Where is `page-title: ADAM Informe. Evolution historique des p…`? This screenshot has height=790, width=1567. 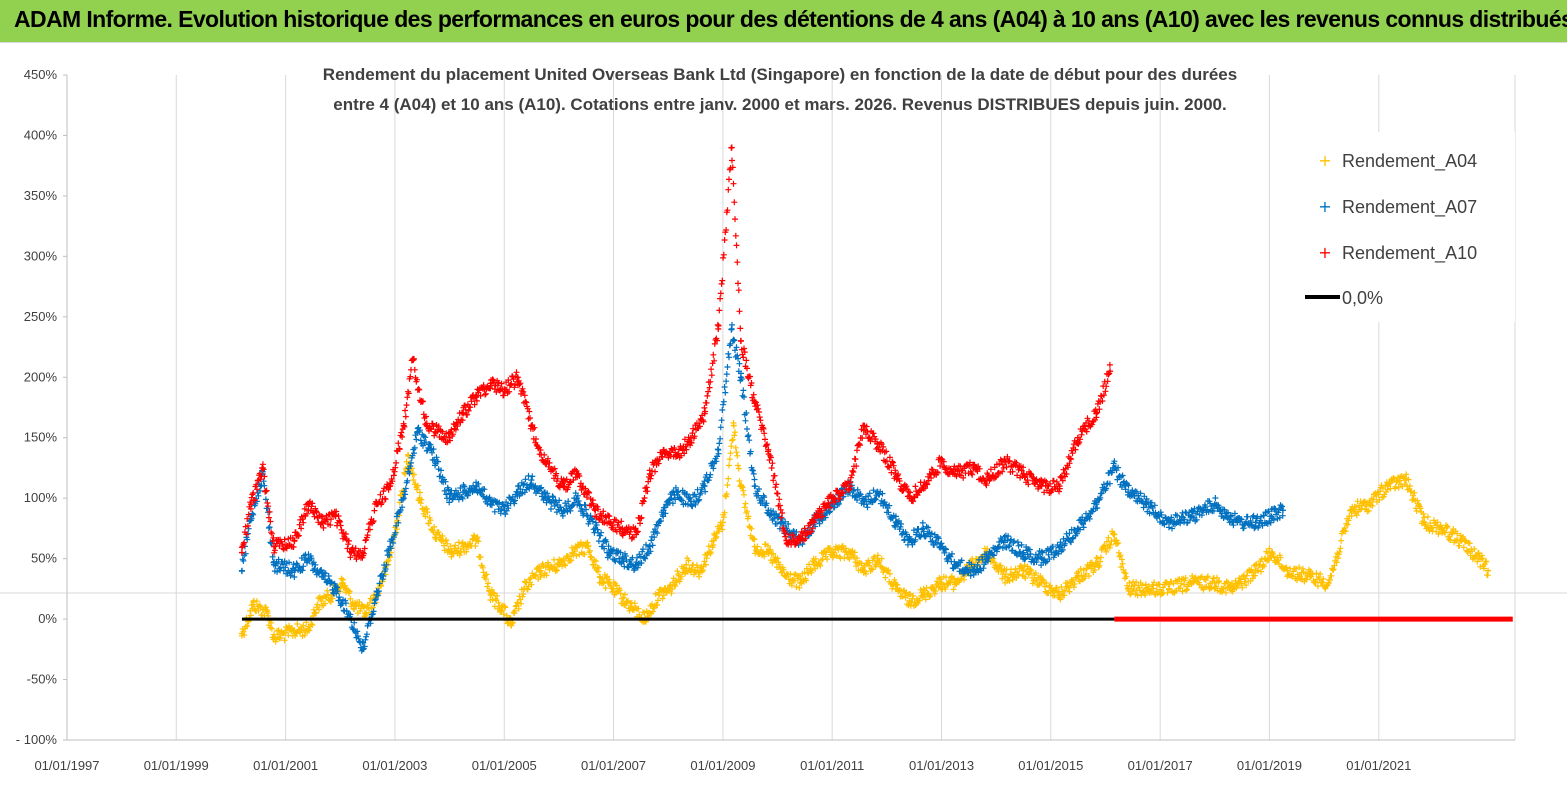 page-title: ADAM Informe. Evolution historique des p… is located at coordinates (790, 19).